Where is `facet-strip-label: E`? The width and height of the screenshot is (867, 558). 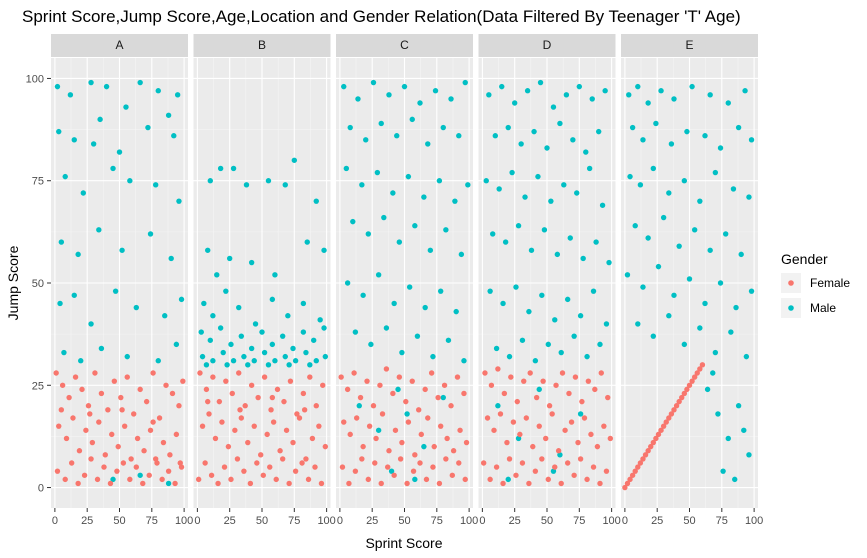 facet-strip-label: E is located at coordinates (689, 45).